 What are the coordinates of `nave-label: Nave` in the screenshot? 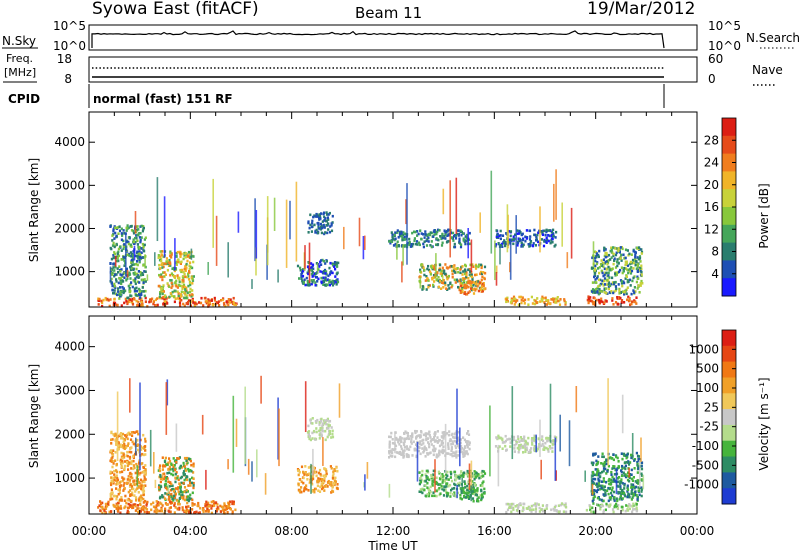 It's located at (767, 70).